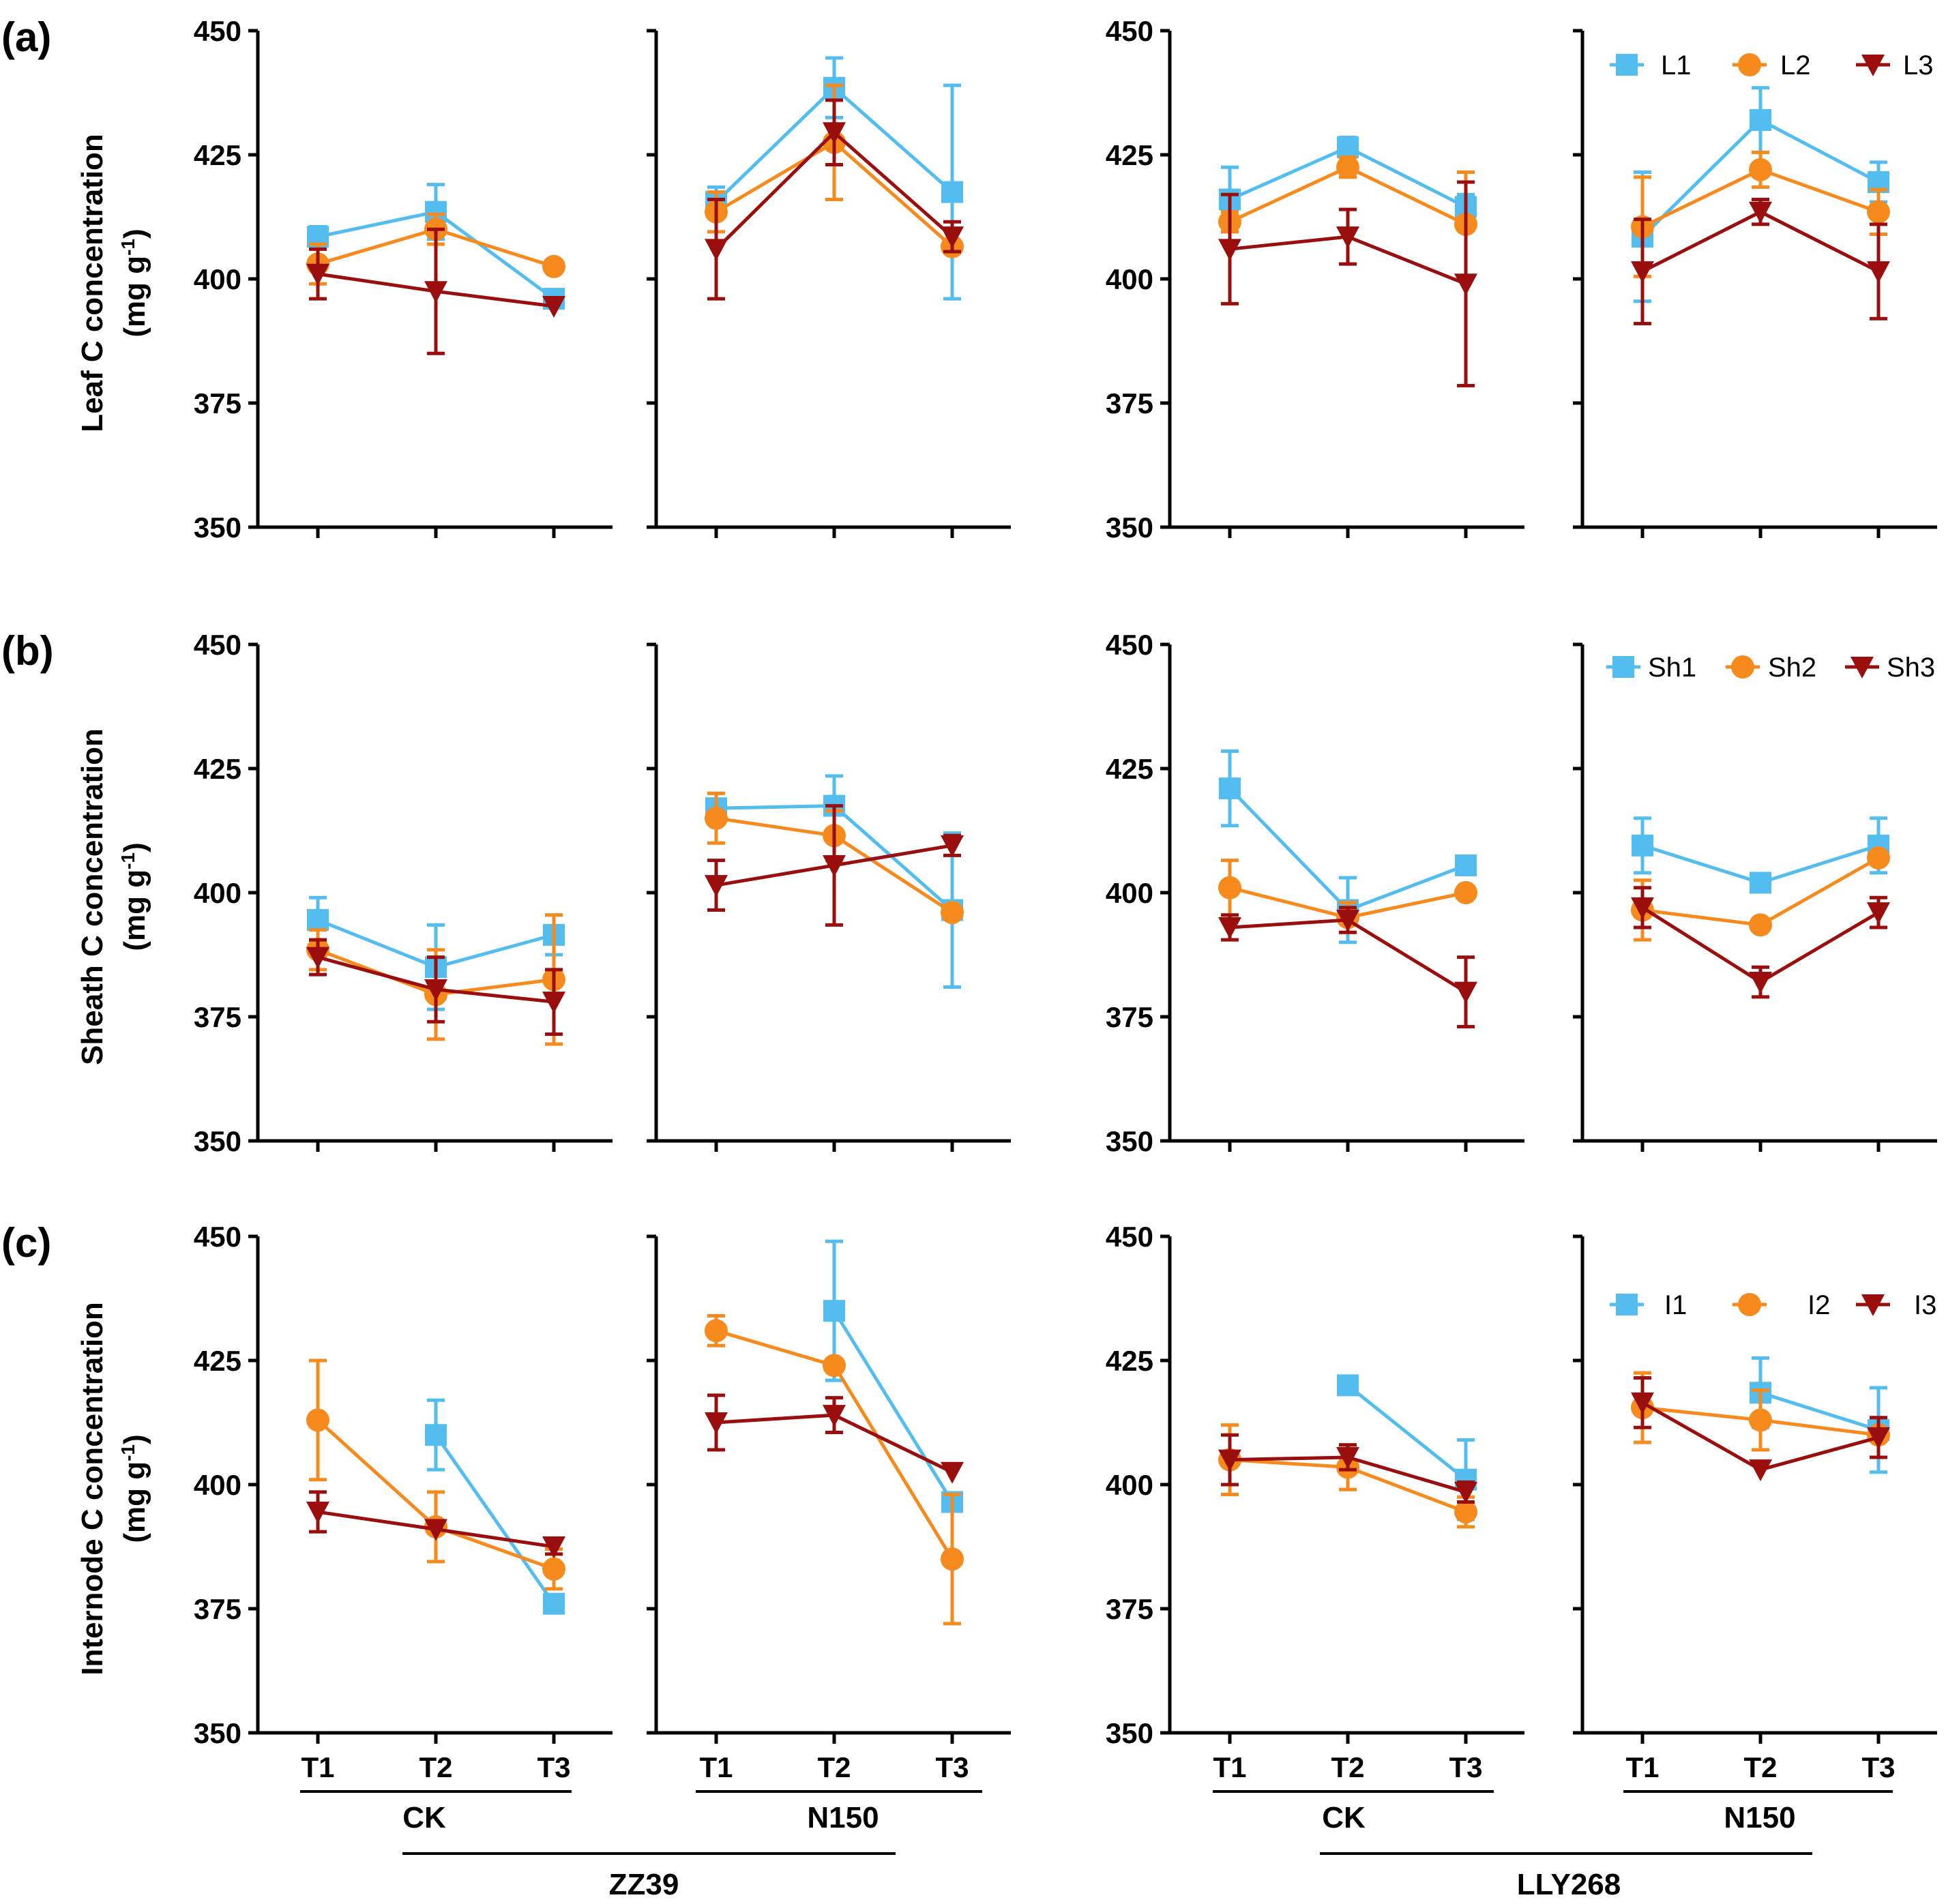  What do you see at coordinates (1569, 1884) in the screenshot?
I see `lly268-label: LLY268` at bounding box center [1569, 1884].